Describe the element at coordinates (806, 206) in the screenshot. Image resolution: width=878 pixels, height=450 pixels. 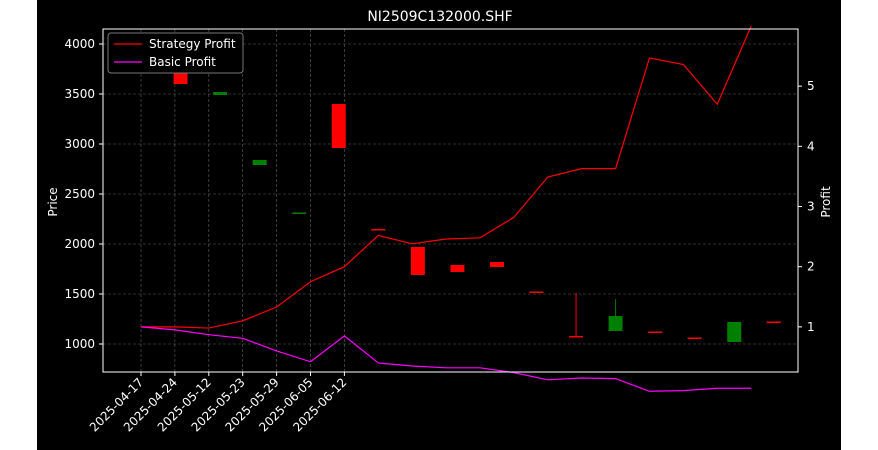
I see `y-axis-right: 1 2 3 4 5` at that location.